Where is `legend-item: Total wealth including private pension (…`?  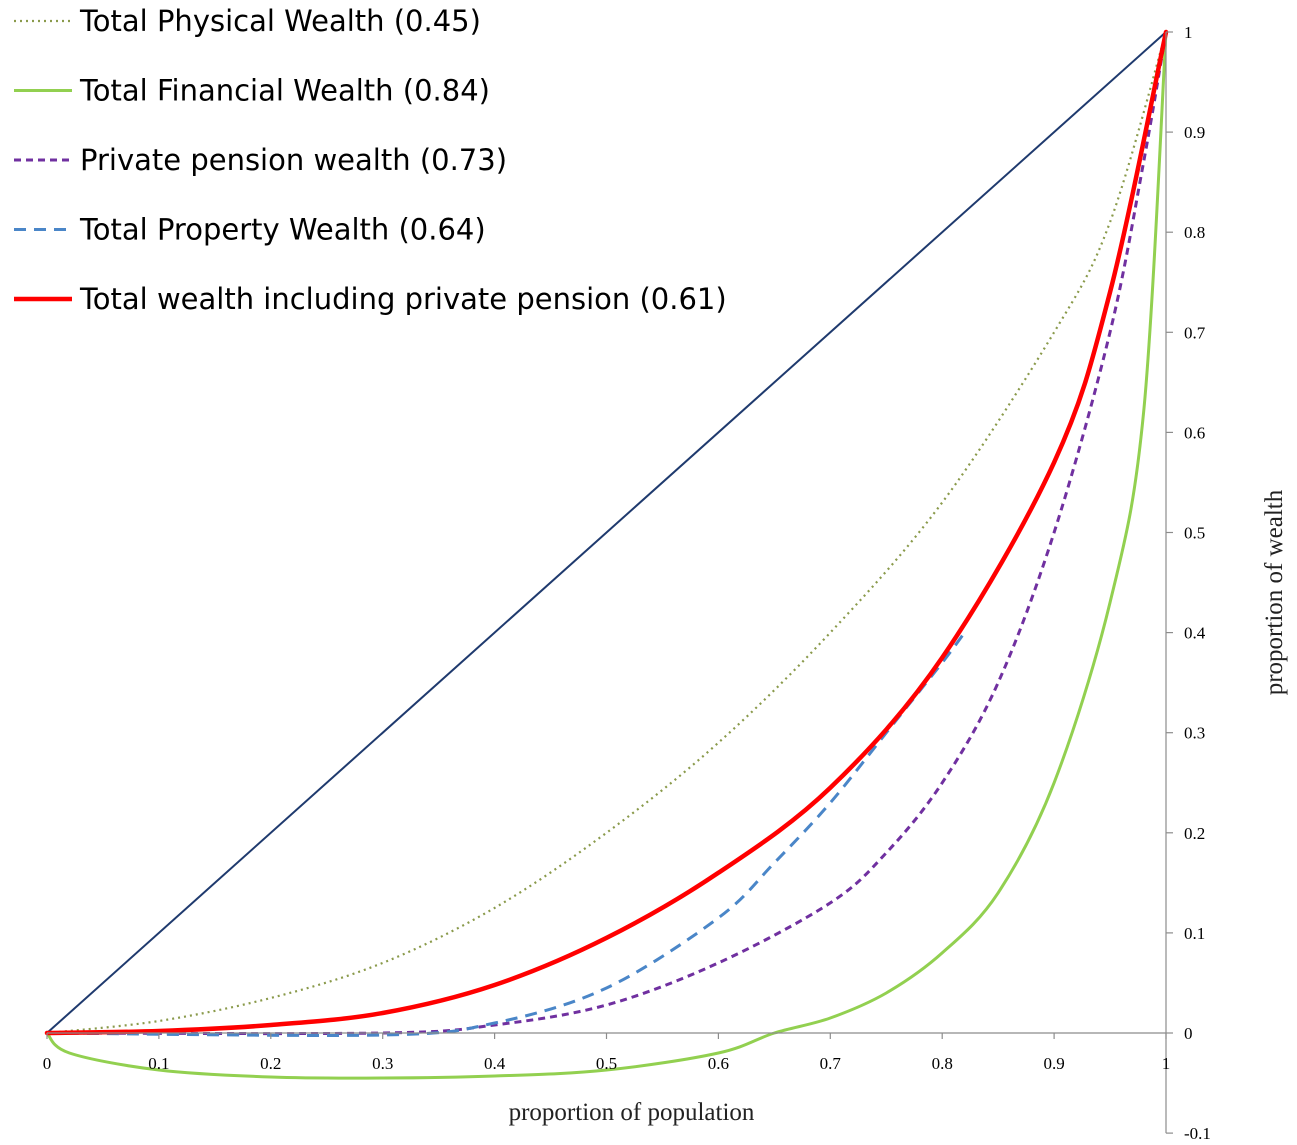 legend-item: Total wealth including private pension (… is located at coordinates (370, 299).